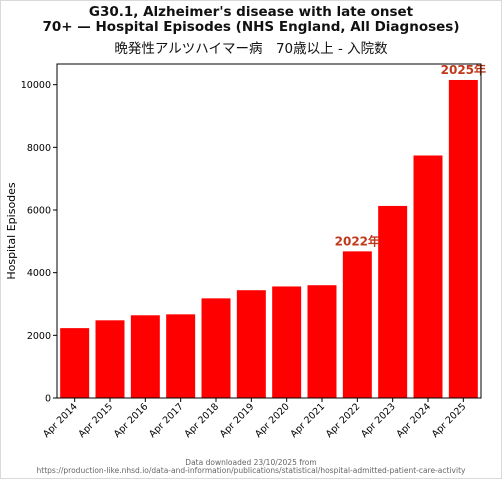 The width and height of the screenshot is (502, 479). What do you see at coordinates (251, 49) in the screenshot?
I see `chart-subtitle: 晩発性アルツハイマー病 70歳以上 - 入院数` at bounding box center [251, 49].